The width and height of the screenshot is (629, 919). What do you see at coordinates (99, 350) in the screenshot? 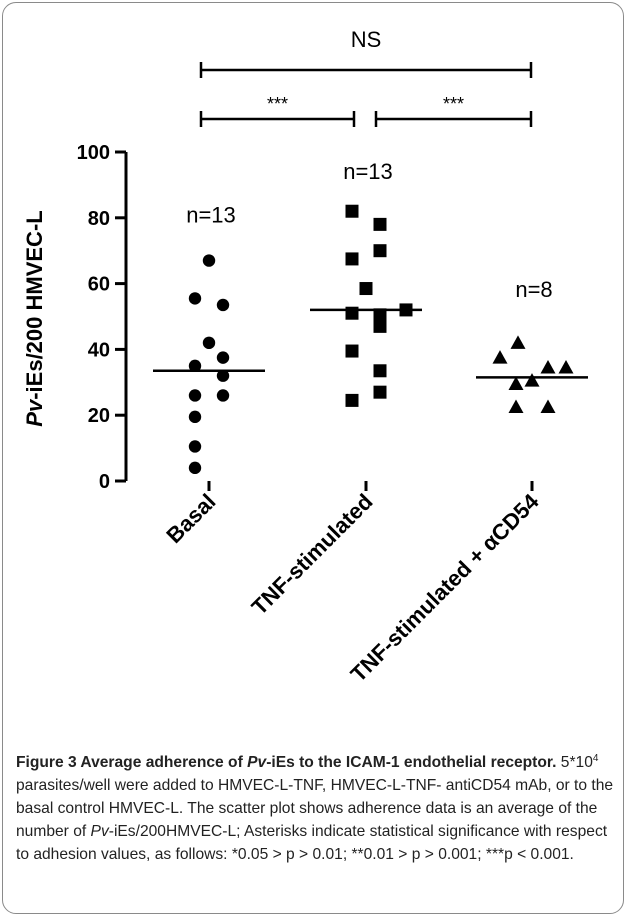
I see `y-tick-label: 40` at bounding box center [99, 350].